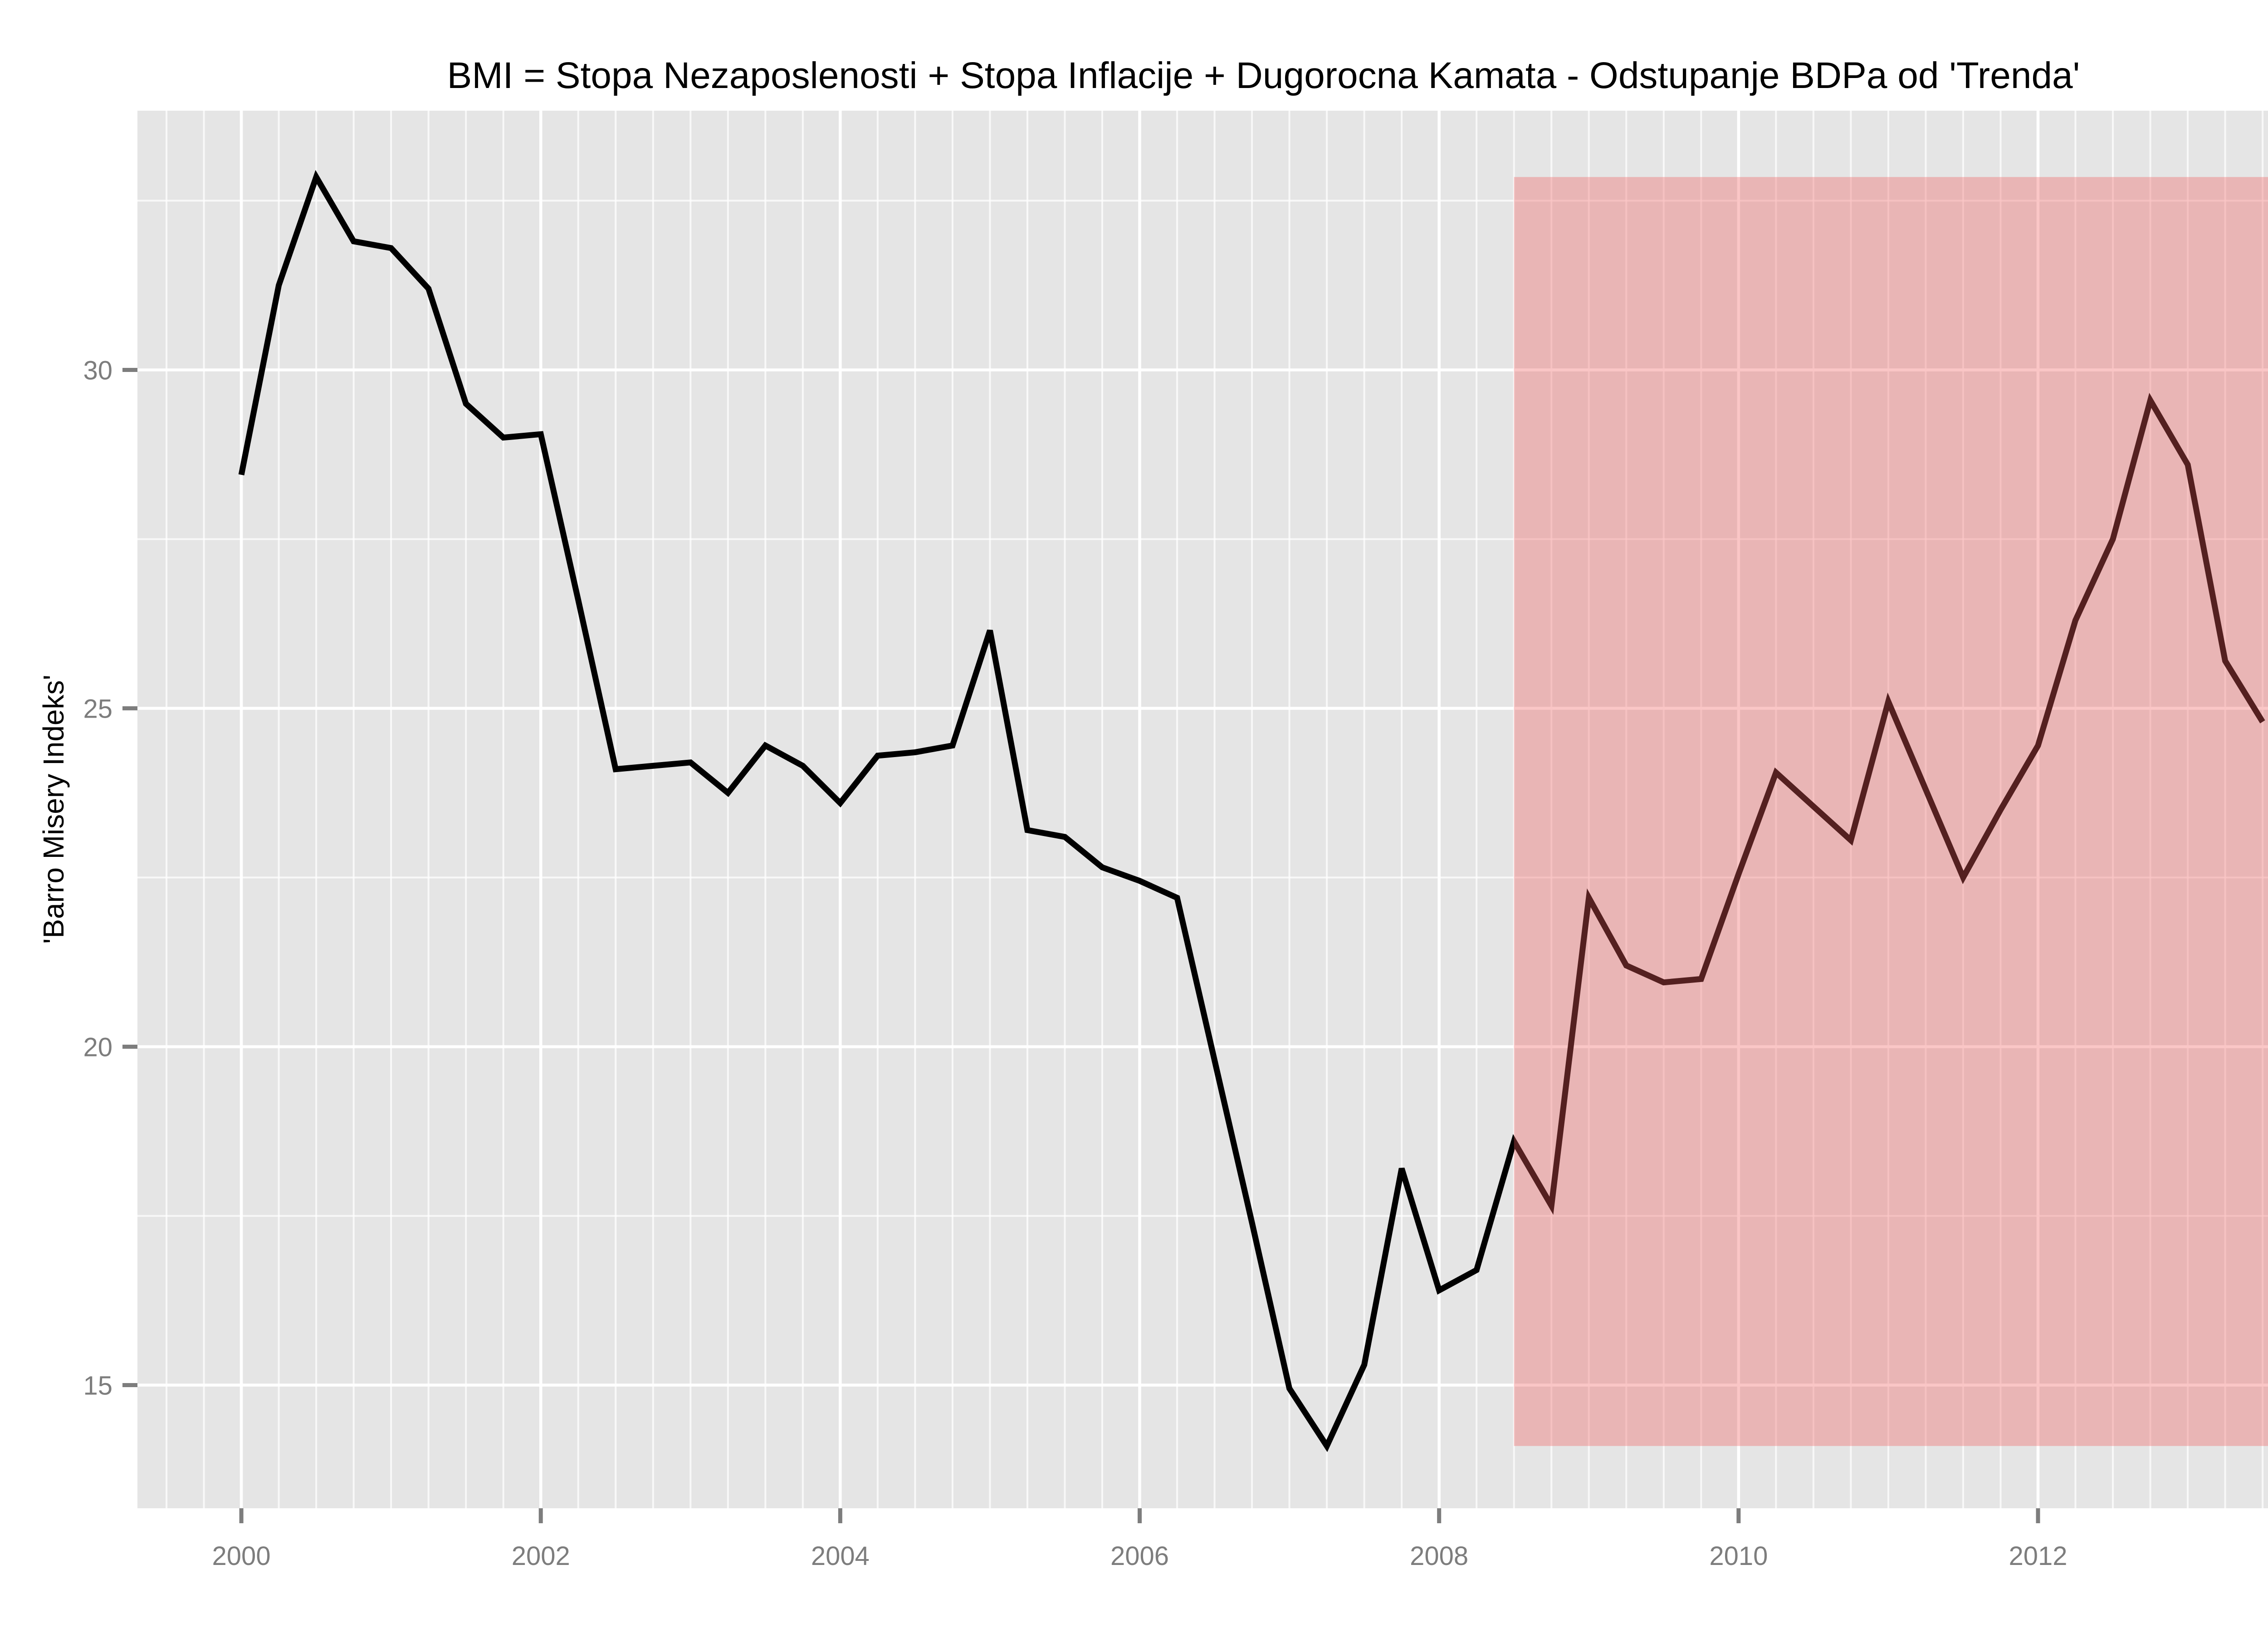  What do you see at coordinates (98, 370) in the screenshot?
I see `y-axis-tick-label: 30` at bounding box center [98, 370].